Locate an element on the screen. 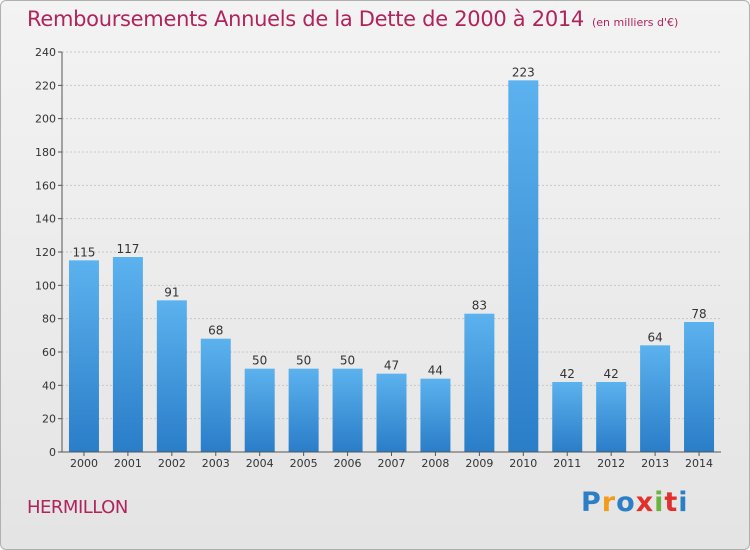  y-tick-label: 140 is located at coordinates (45, 219).